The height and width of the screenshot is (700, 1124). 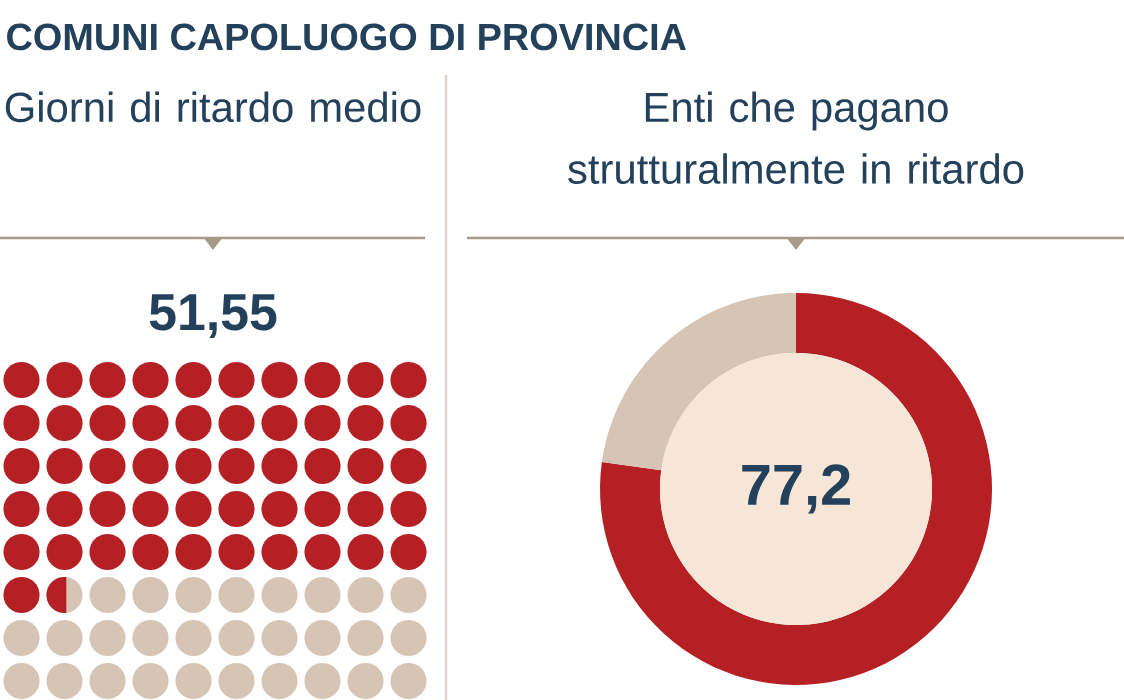 What do you see at coordinates (213, 107) in the screenshot?
I see `text: Giorni di ritardo medio` at bounding box center [213, 107].